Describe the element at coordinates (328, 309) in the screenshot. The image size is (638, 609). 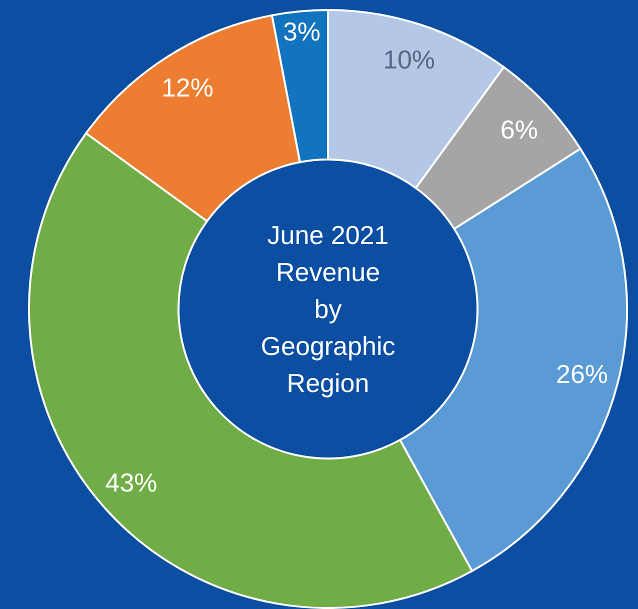
I see `text: June 2021 Revenue by Geographic Region` at that location.